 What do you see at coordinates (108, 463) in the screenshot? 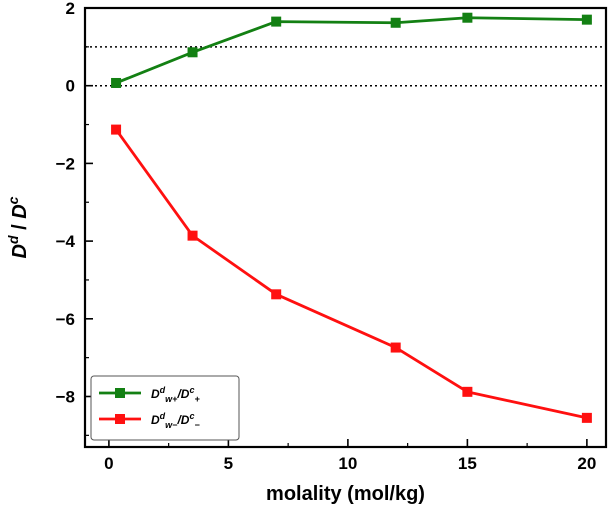
I see `x-tick-label: 0` at bounding box center [108, 463].